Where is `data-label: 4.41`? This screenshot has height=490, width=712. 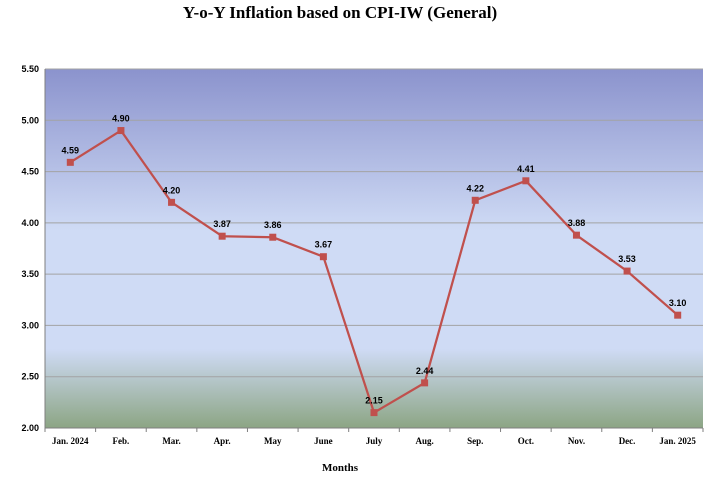
data-label: 4.41 is located at coordinates (526, 169).